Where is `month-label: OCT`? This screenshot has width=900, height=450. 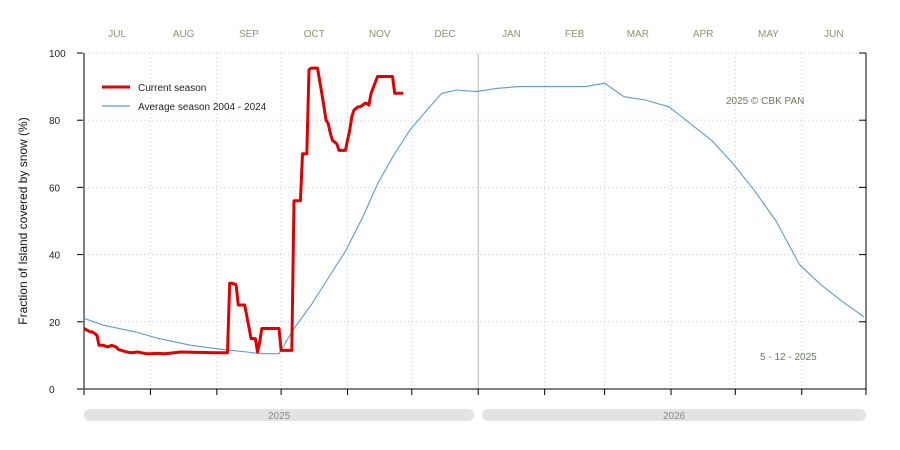
month-label: OCT is located at coordinates (314, 34).